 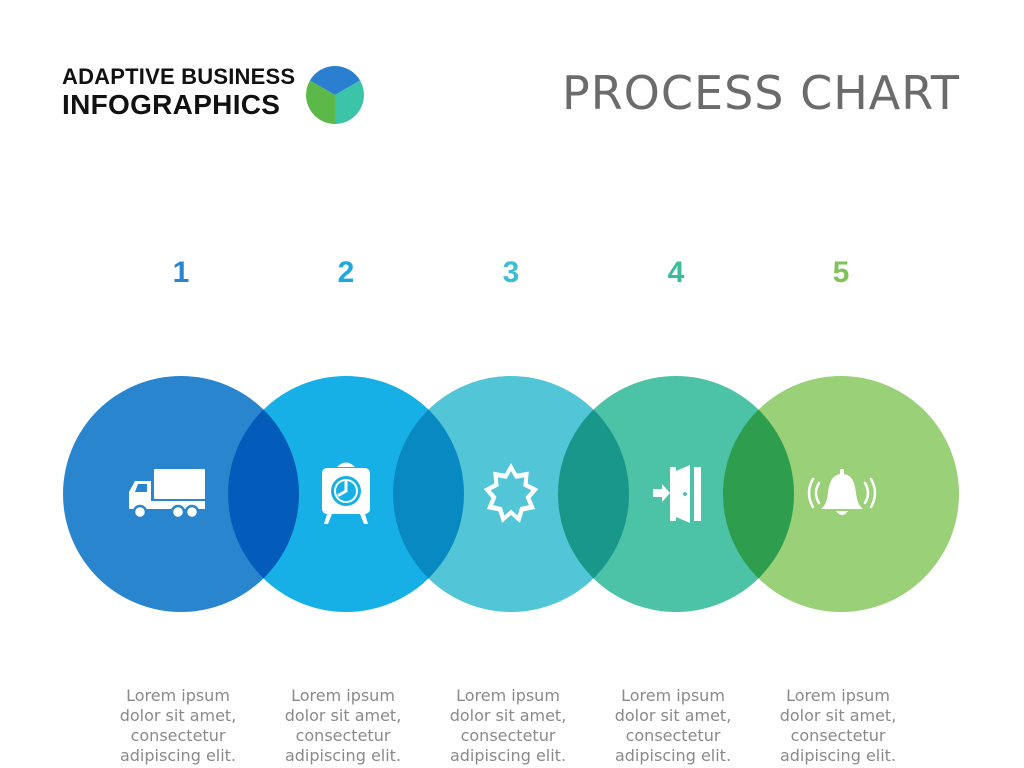 I want to click on logo-segment-left, so click(x=320, y=102).